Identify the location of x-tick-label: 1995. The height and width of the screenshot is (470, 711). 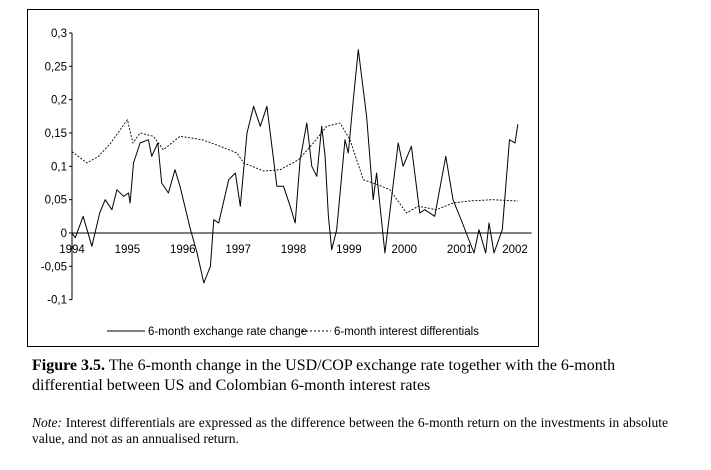
(128, 250).